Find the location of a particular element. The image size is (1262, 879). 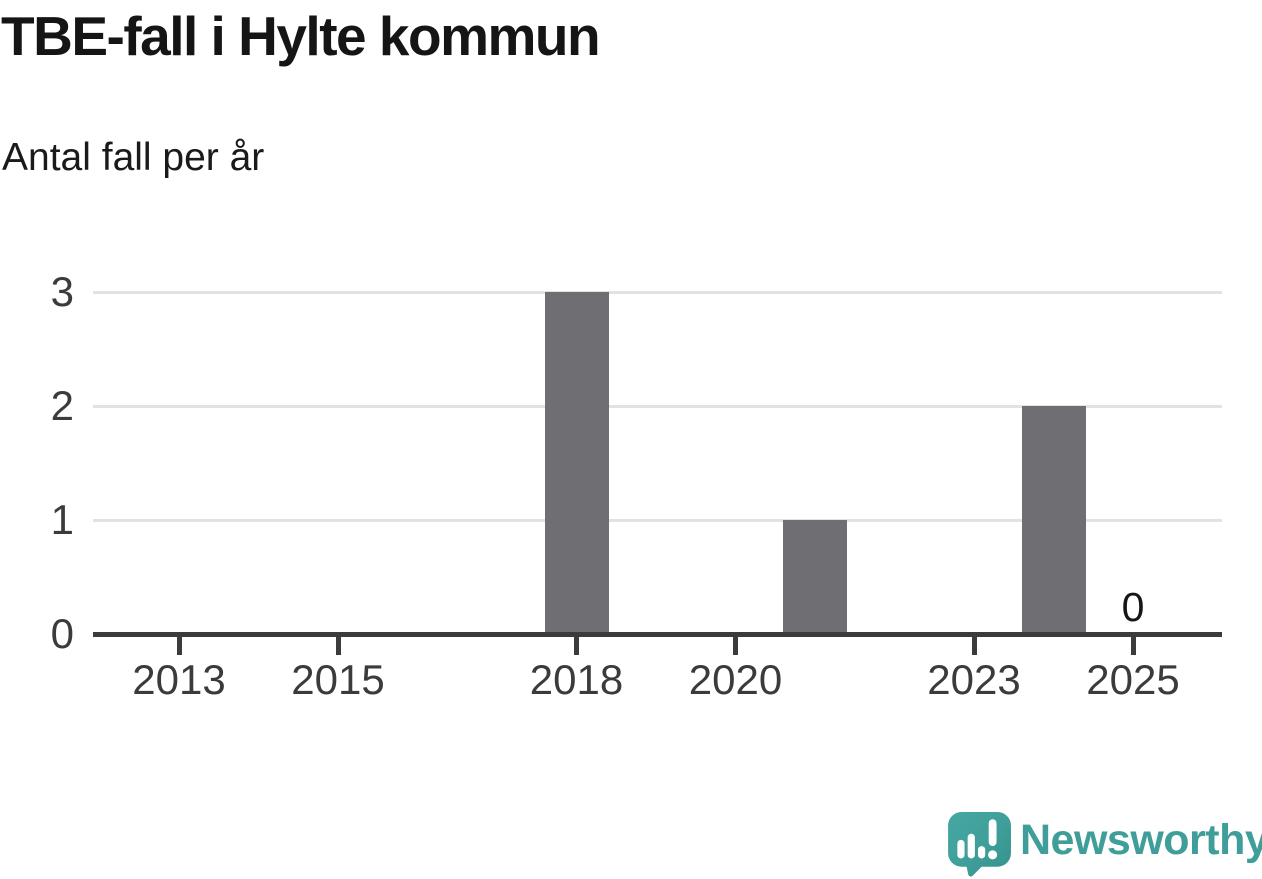

y-axis-tick-label-2: 2 is located at coordinates (62, 405).